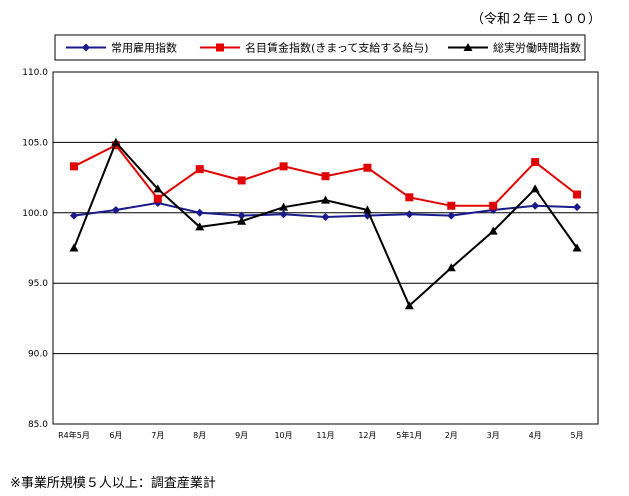 The width and height of the screenshot is (629, 496). I want to click on legend-marker-employment, so click(86, 47).